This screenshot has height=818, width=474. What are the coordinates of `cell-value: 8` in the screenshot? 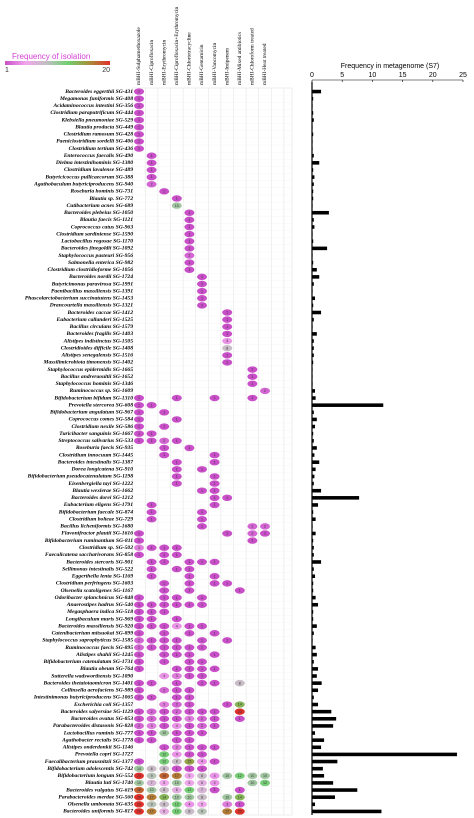 It's located at (189, 812).